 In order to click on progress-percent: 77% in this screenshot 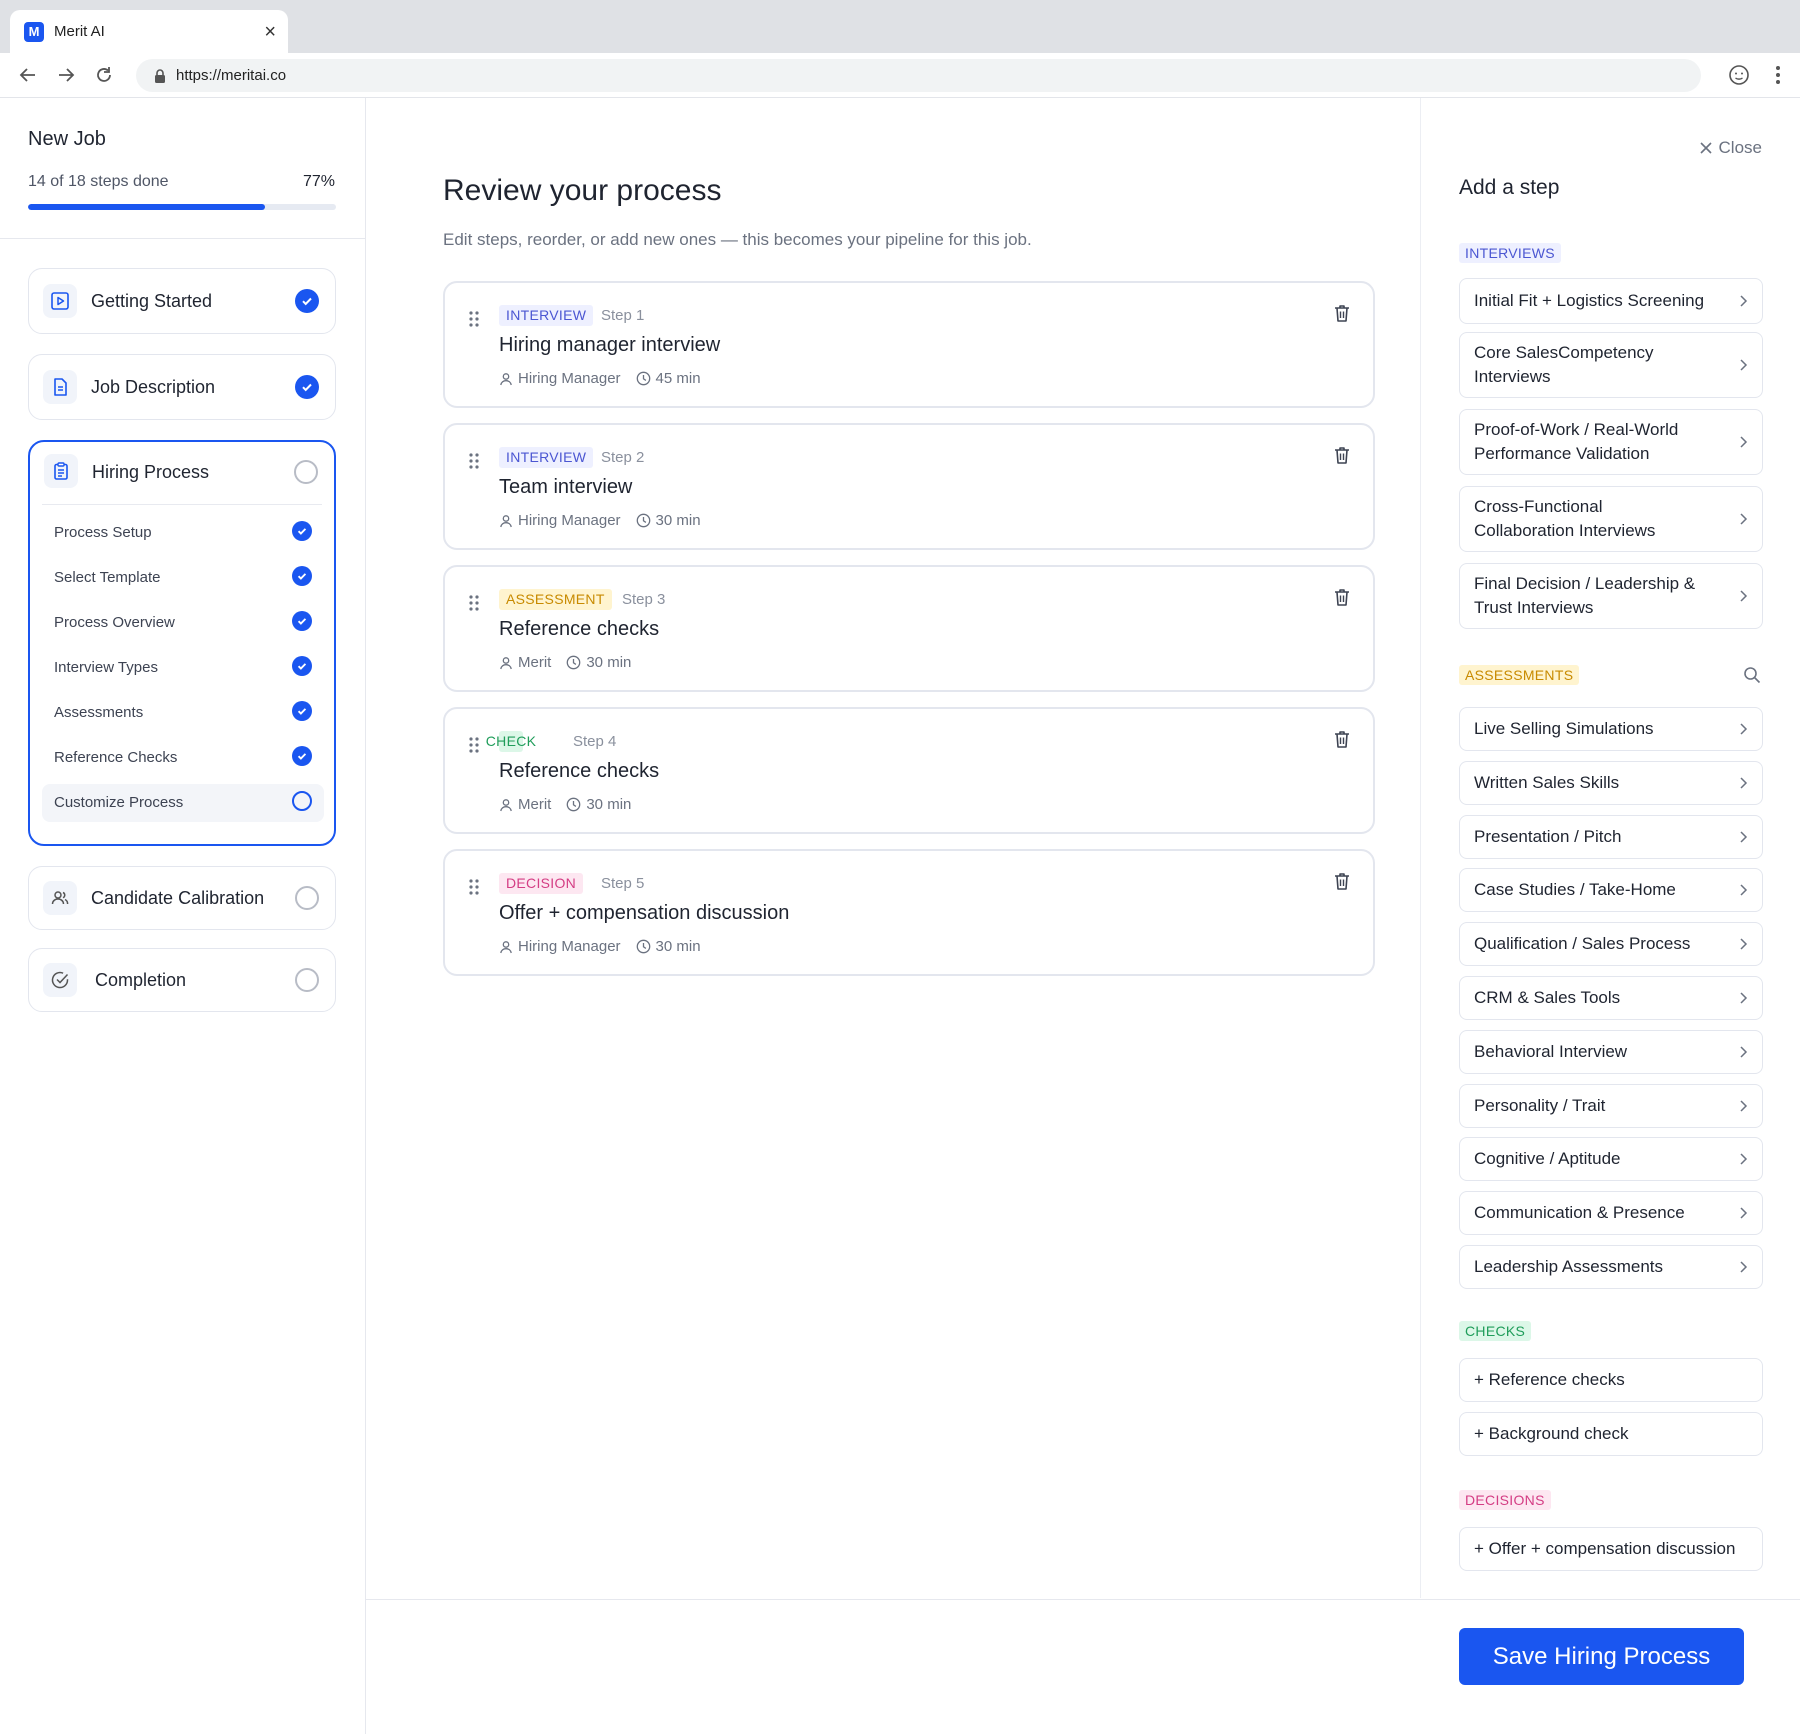, I will do `click(318, 181)`.